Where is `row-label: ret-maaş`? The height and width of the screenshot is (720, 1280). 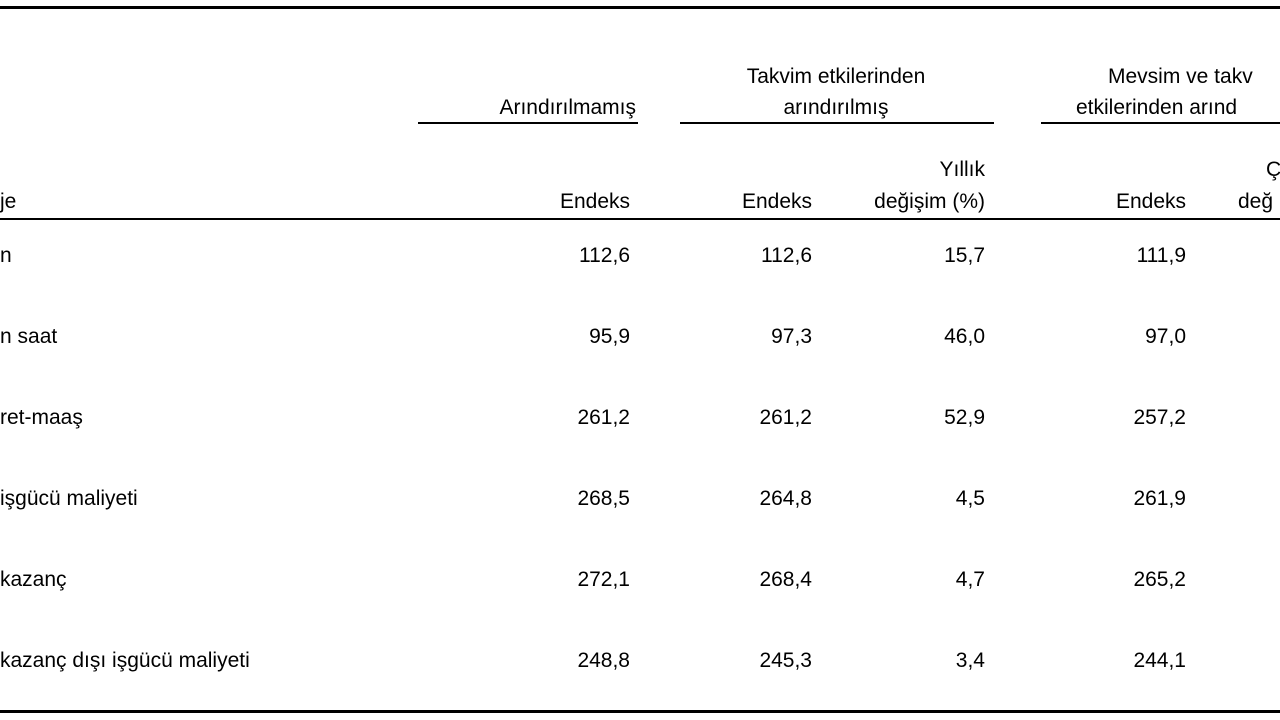 row-label: ret-maaş is located at coordinates (41, 417).